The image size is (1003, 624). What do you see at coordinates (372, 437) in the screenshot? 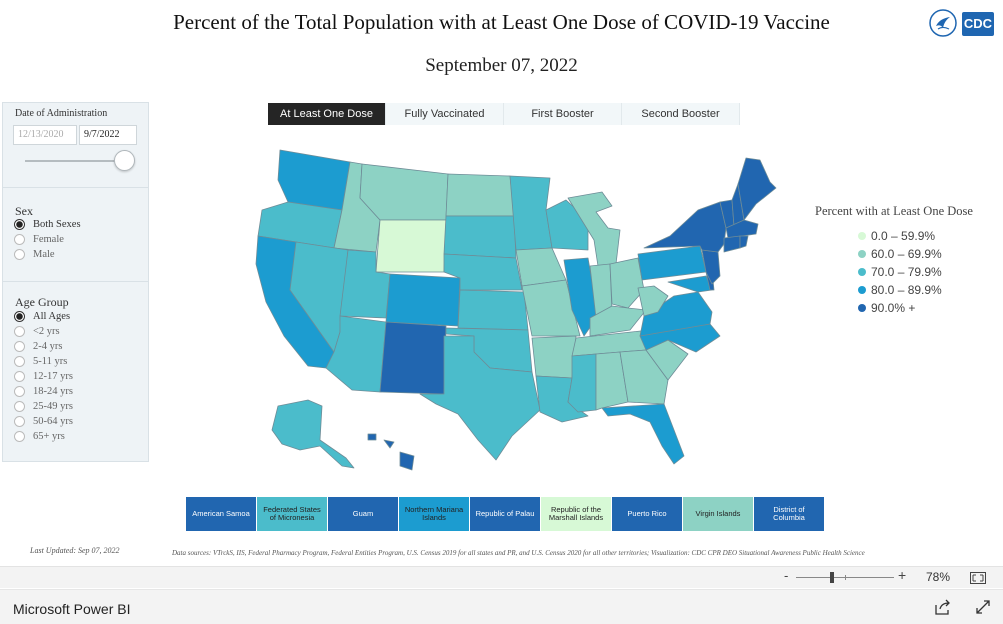
I see `state-hawaii-oahu` at bounding box center [372, 437].